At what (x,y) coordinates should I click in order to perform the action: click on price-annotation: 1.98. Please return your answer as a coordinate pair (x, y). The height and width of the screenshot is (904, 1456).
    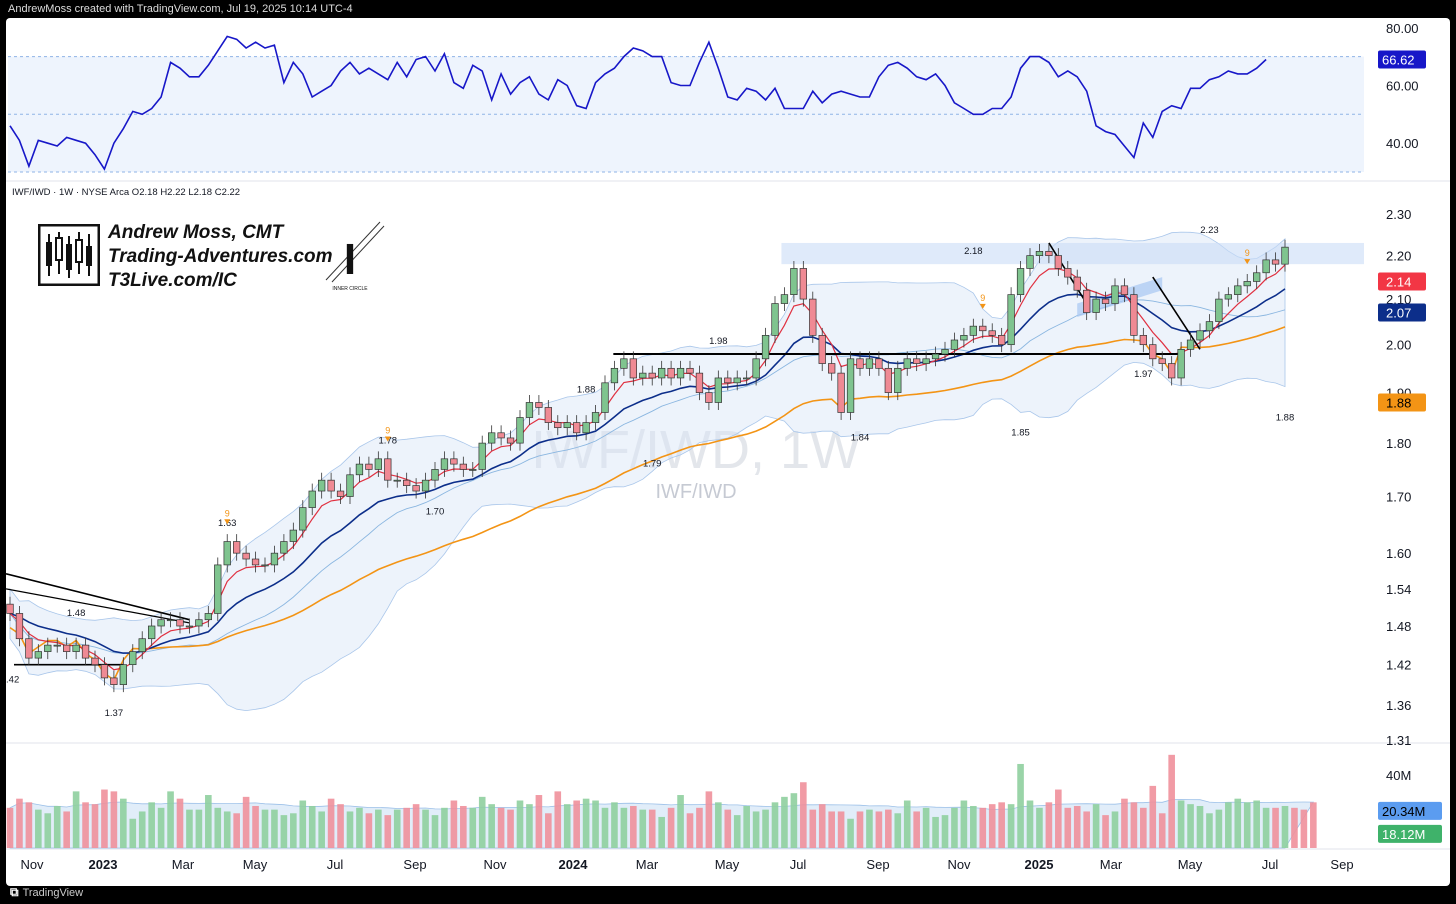
    Looking at the image, I should click on (718, 341).